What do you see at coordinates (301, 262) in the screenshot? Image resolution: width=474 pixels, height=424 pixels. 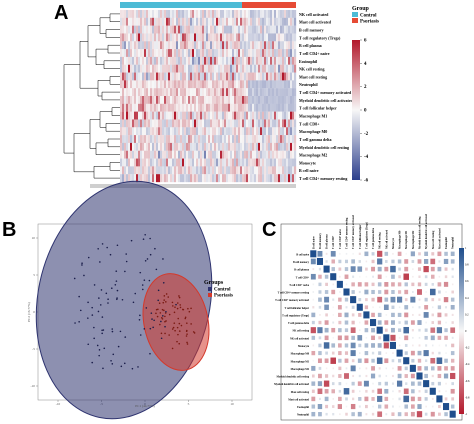 I see `corr-row-label: B cell memory` at bounding box center [301, 262].